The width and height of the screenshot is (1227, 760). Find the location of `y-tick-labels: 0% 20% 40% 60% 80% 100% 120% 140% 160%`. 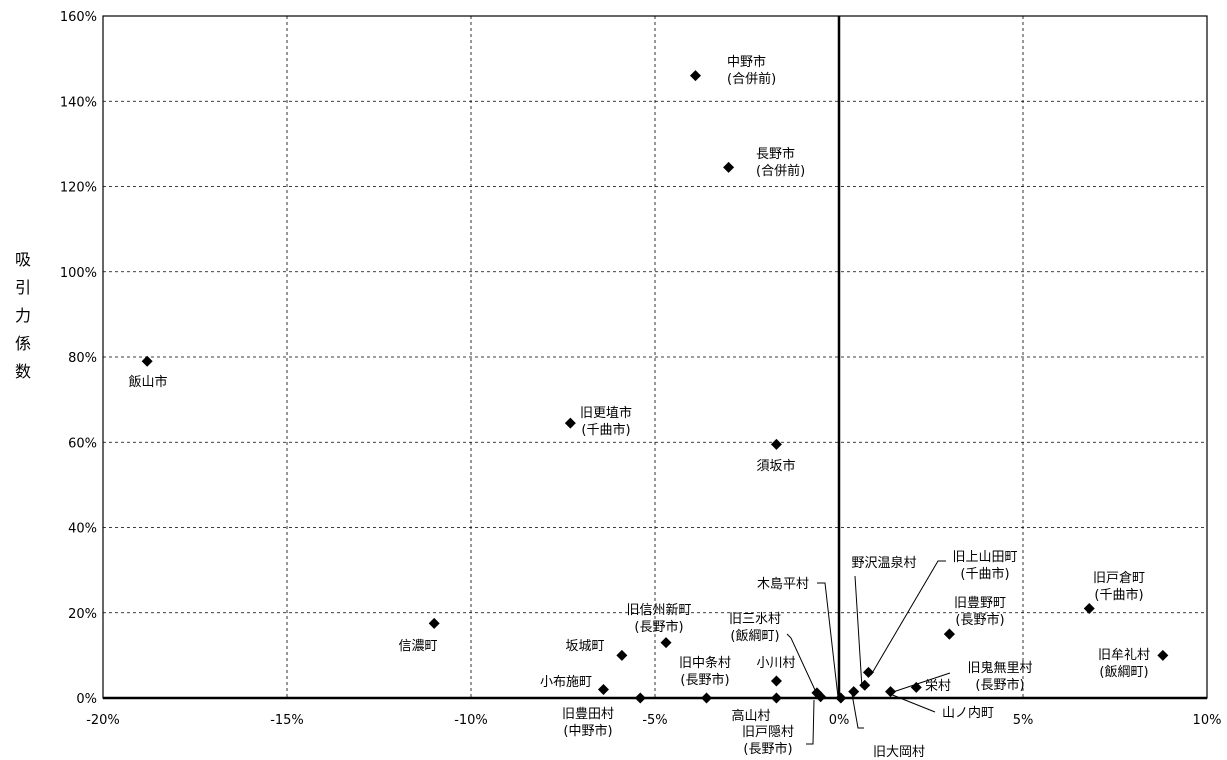

y-tick-labels: 0% 20% 40% 60% 80% 100% 120% 140% 160% is located at coordinates (78, 358).